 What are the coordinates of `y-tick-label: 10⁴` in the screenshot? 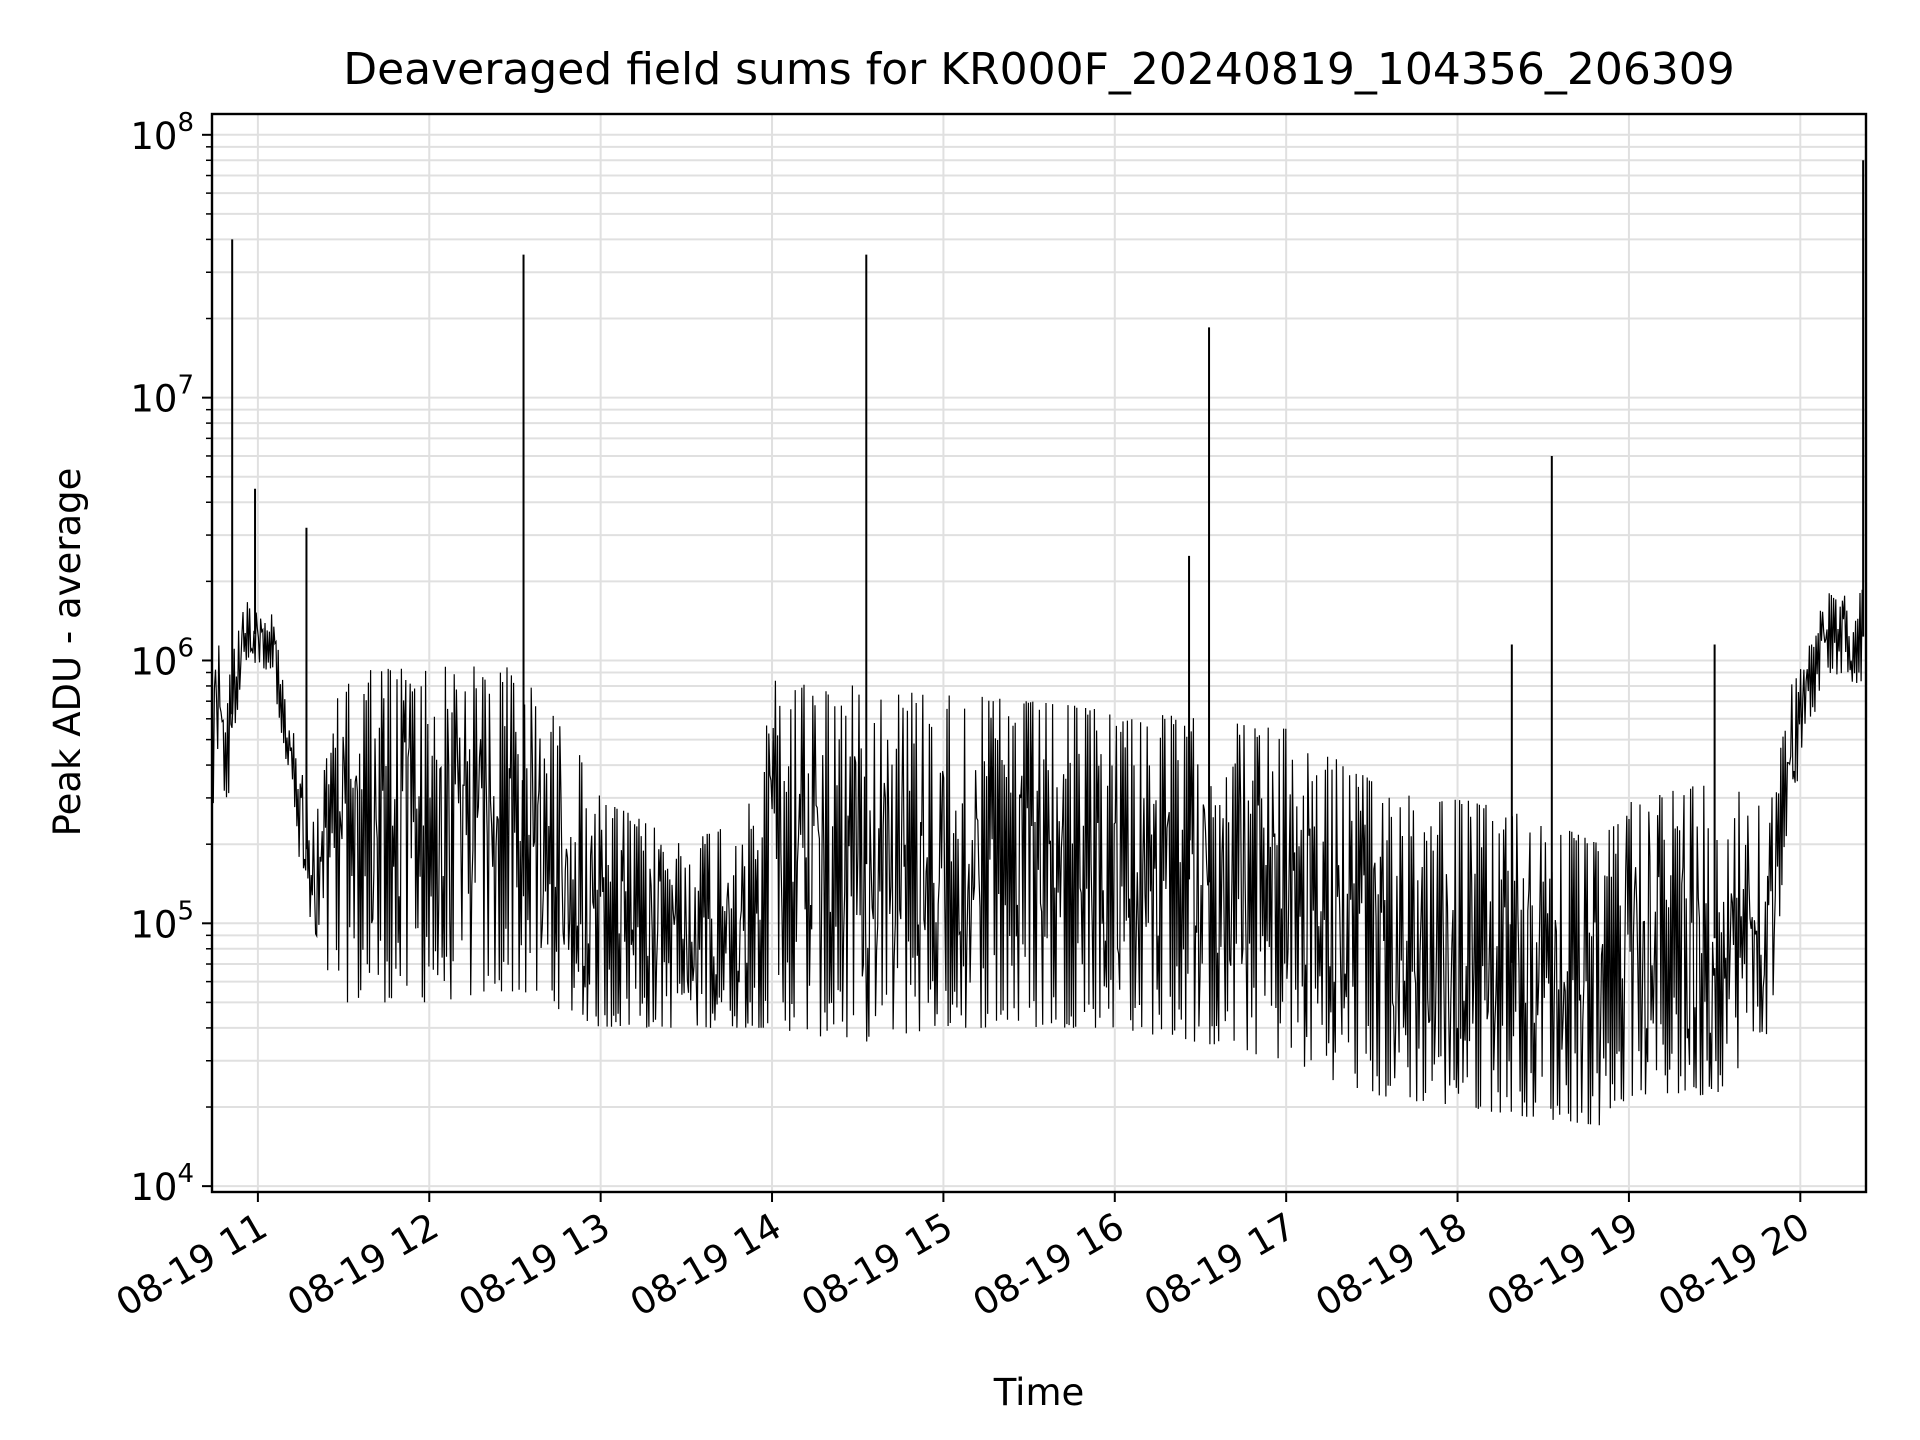 It's located at (162, 1184).